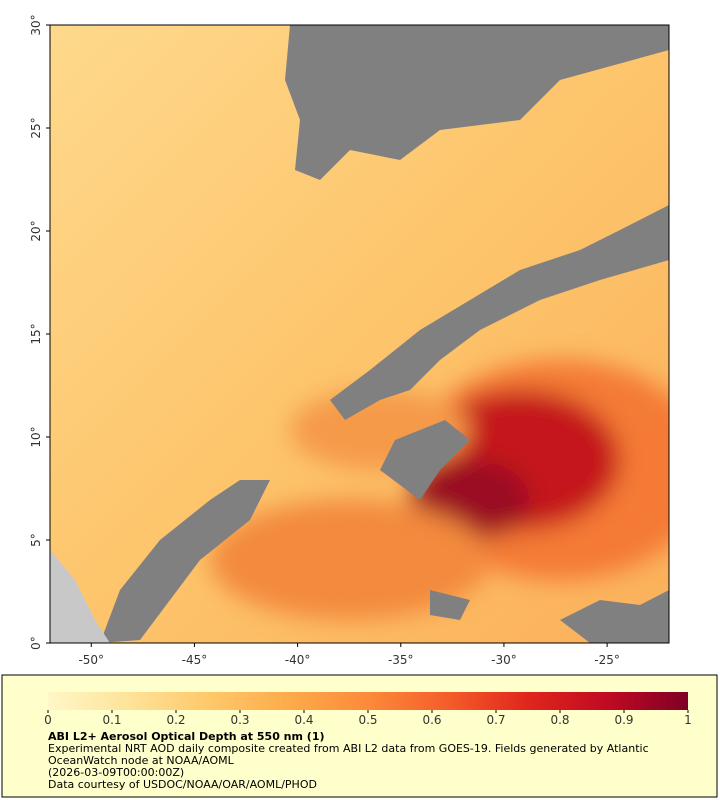 This screenshot has height=800, width=720. Describe the element at coordinates (195, 660) in the screenshot. I see `x-tick-label: -45°` at that location.